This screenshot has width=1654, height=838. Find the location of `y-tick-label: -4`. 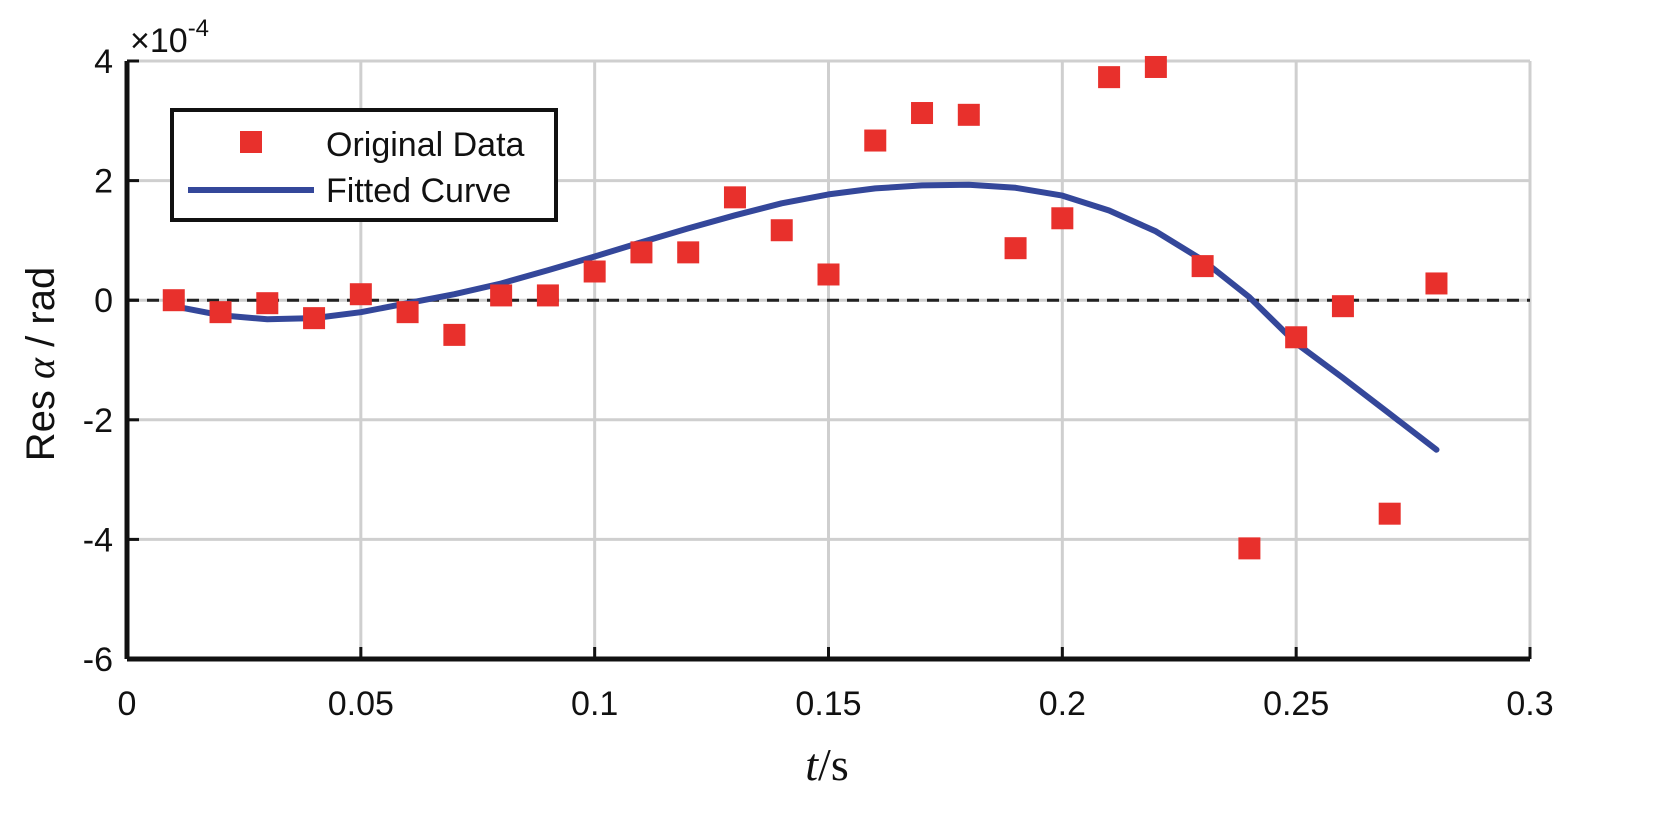

y-tick-label: -4 is located at coordinates (98, 540).